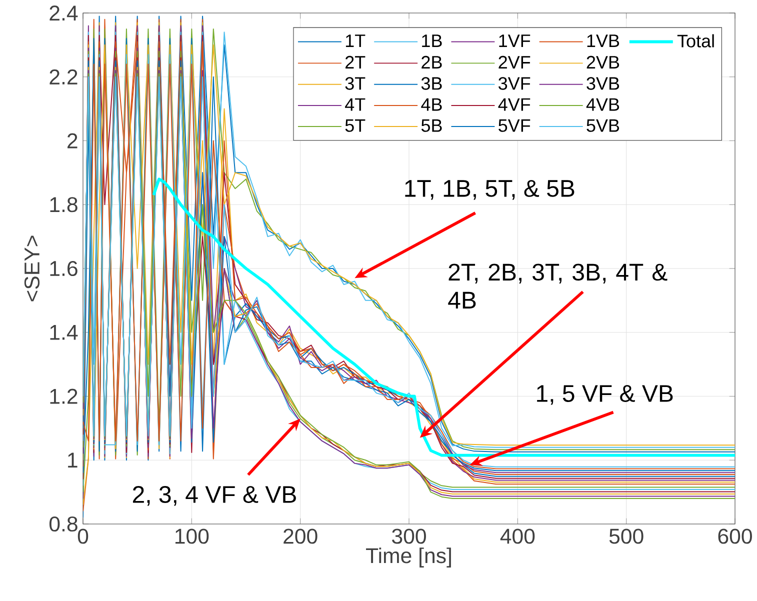 This screenshot has width=757, height=601. Describe the element at coordinates (64, 332) in the screenshot. I see `y-tick-label: 1.4` at that location.